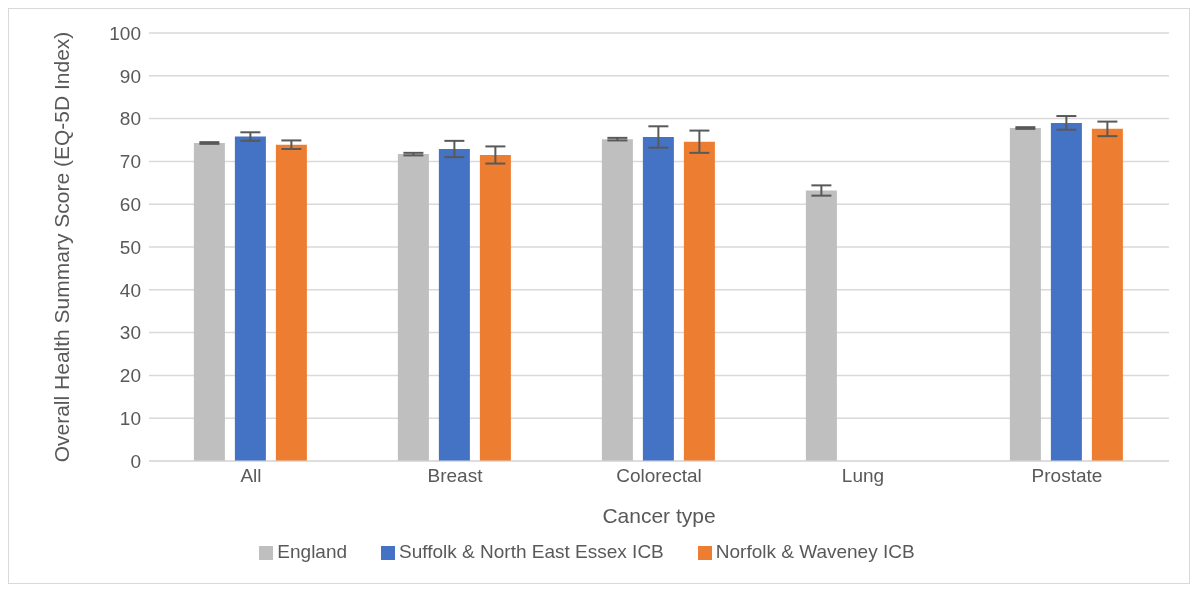  Describe the element at coordinates (659, 476) in the screenshot. I see `x-tick-label: Colorectal` at that location.